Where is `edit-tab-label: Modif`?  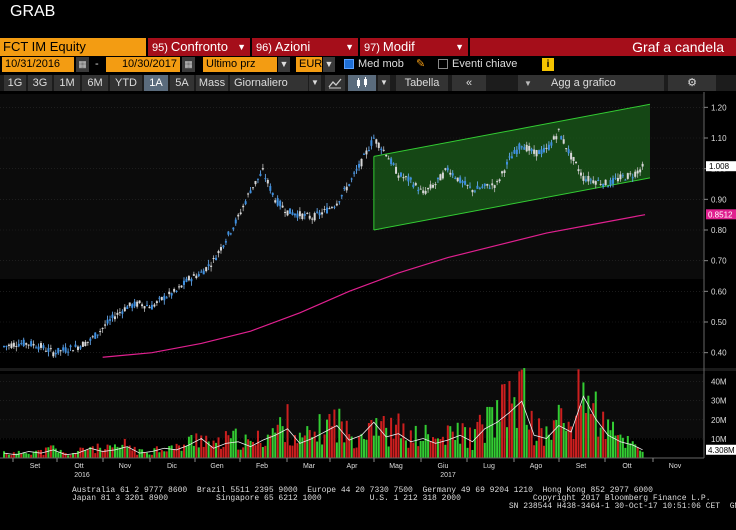 edit-tab-label: Modif is located at coordinates (398, 46).